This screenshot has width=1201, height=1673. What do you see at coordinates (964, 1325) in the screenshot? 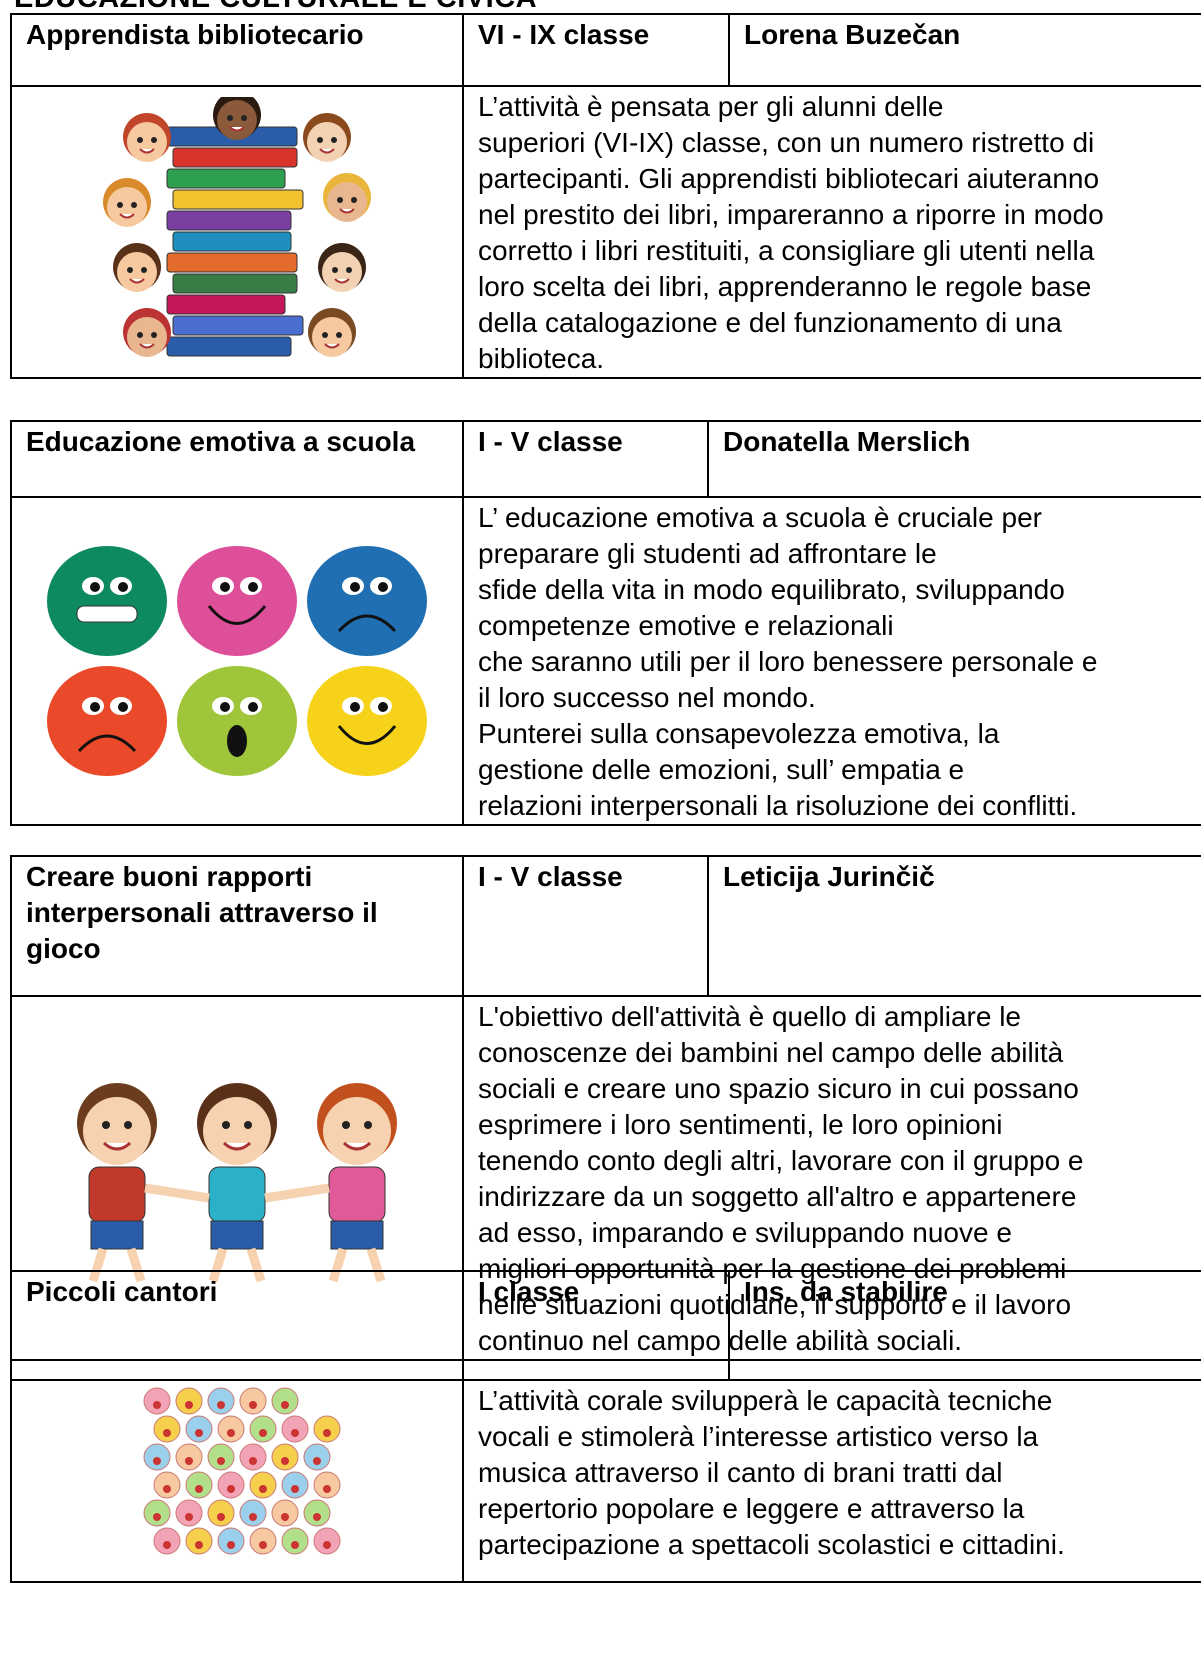
I see `activity-teacher: Ins. da stabilire` at bounding box center [964, 1325].